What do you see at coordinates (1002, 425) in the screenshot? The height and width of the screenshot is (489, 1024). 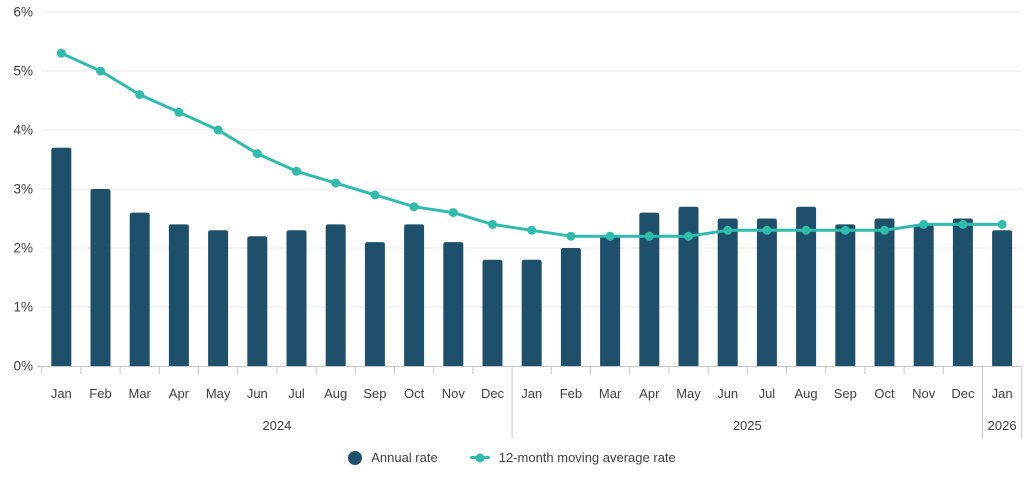 I see `x-axis-year-label: 2026` at bounding box center [1002, 425].